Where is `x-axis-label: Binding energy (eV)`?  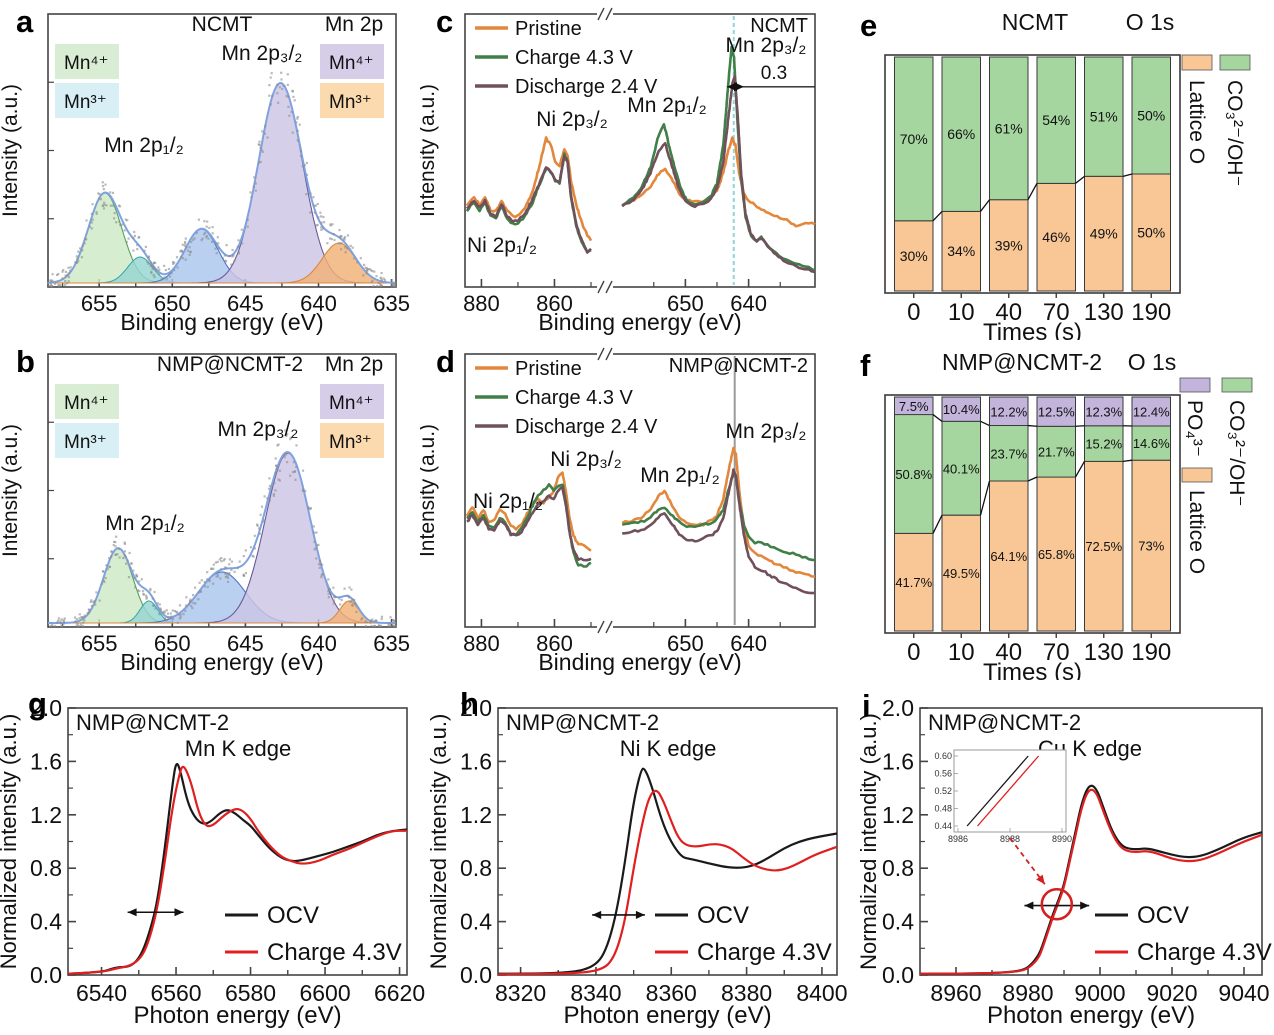
x-axis-label: Binding energy (eV) is located at coordinates (639, 662).